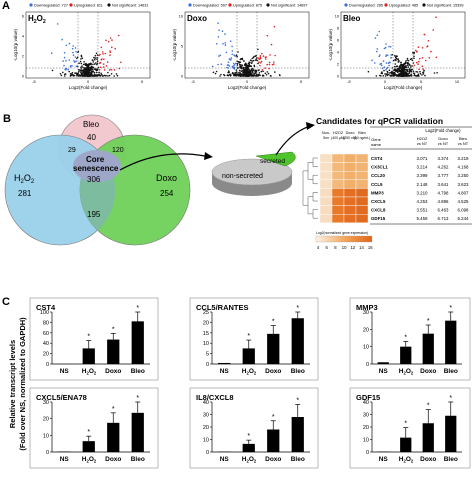 The width and height of the screenshot is (474, 477). What do you see at coordinates (464, 210) in the screenshot?
I see `fc-value: 6.098` at bounding box center [464, 210].